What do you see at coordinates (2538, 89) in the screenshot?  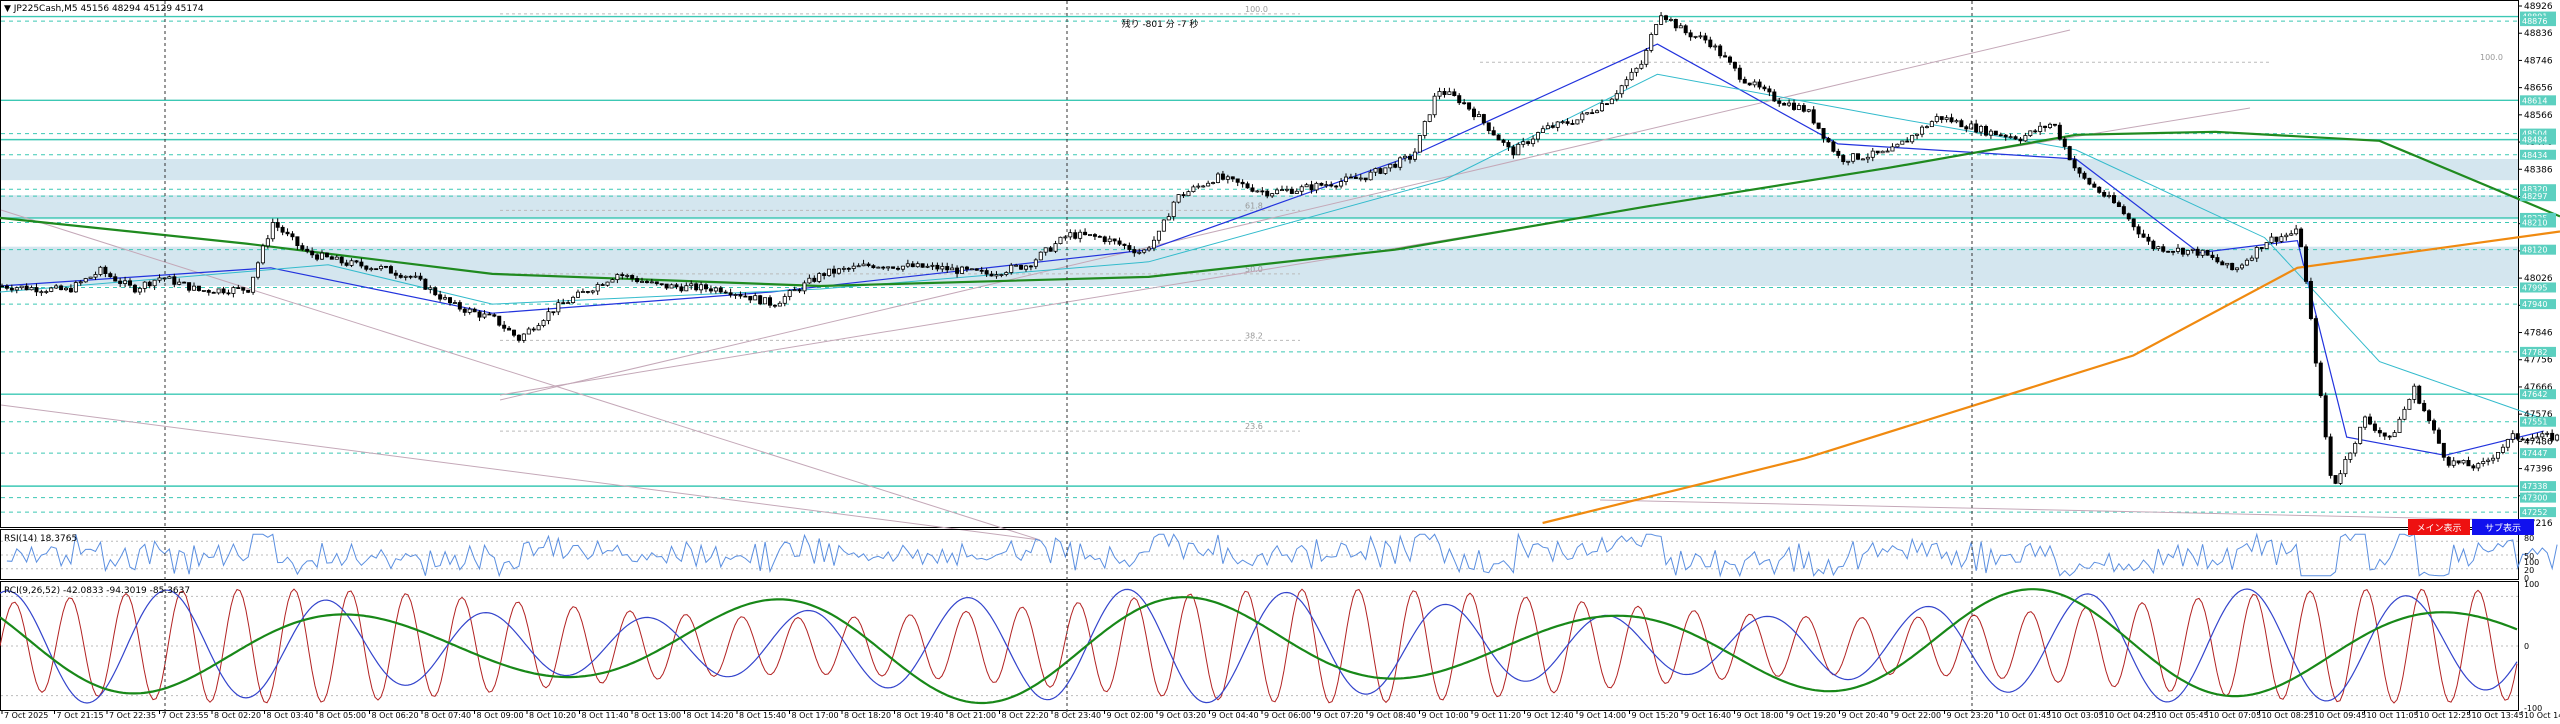 I see `price-tick-label: 48656` at bounding box center [2538, 89].